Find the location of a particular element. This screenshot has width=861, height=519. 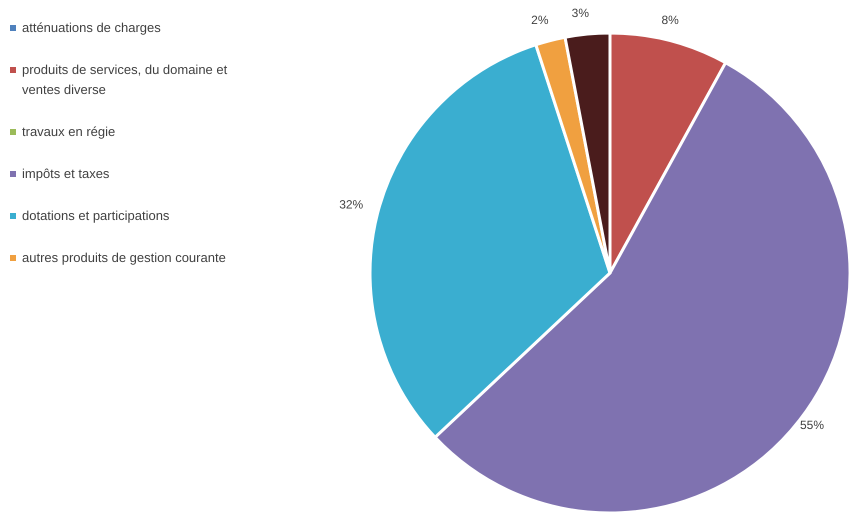

legend-label: travaux en régie is located at coordinates (69, 132).